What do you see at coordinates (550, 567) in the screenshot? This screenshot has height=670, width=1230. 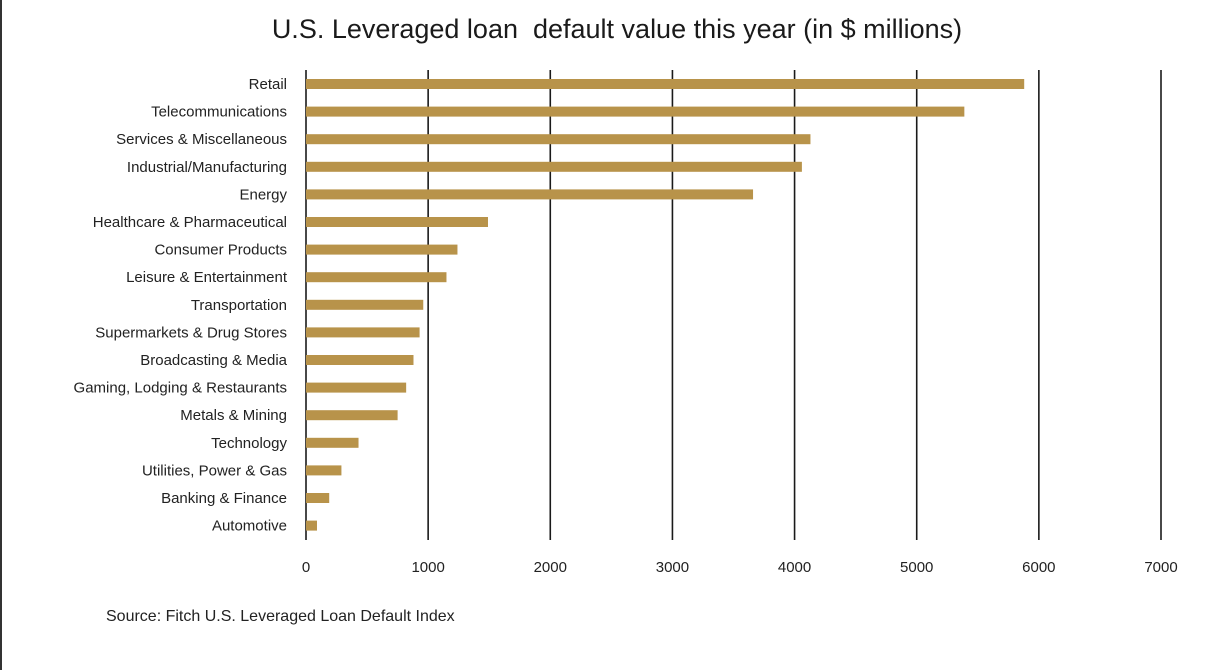 I see `x-tick-label: 2000` at bounding box center [550, 567].